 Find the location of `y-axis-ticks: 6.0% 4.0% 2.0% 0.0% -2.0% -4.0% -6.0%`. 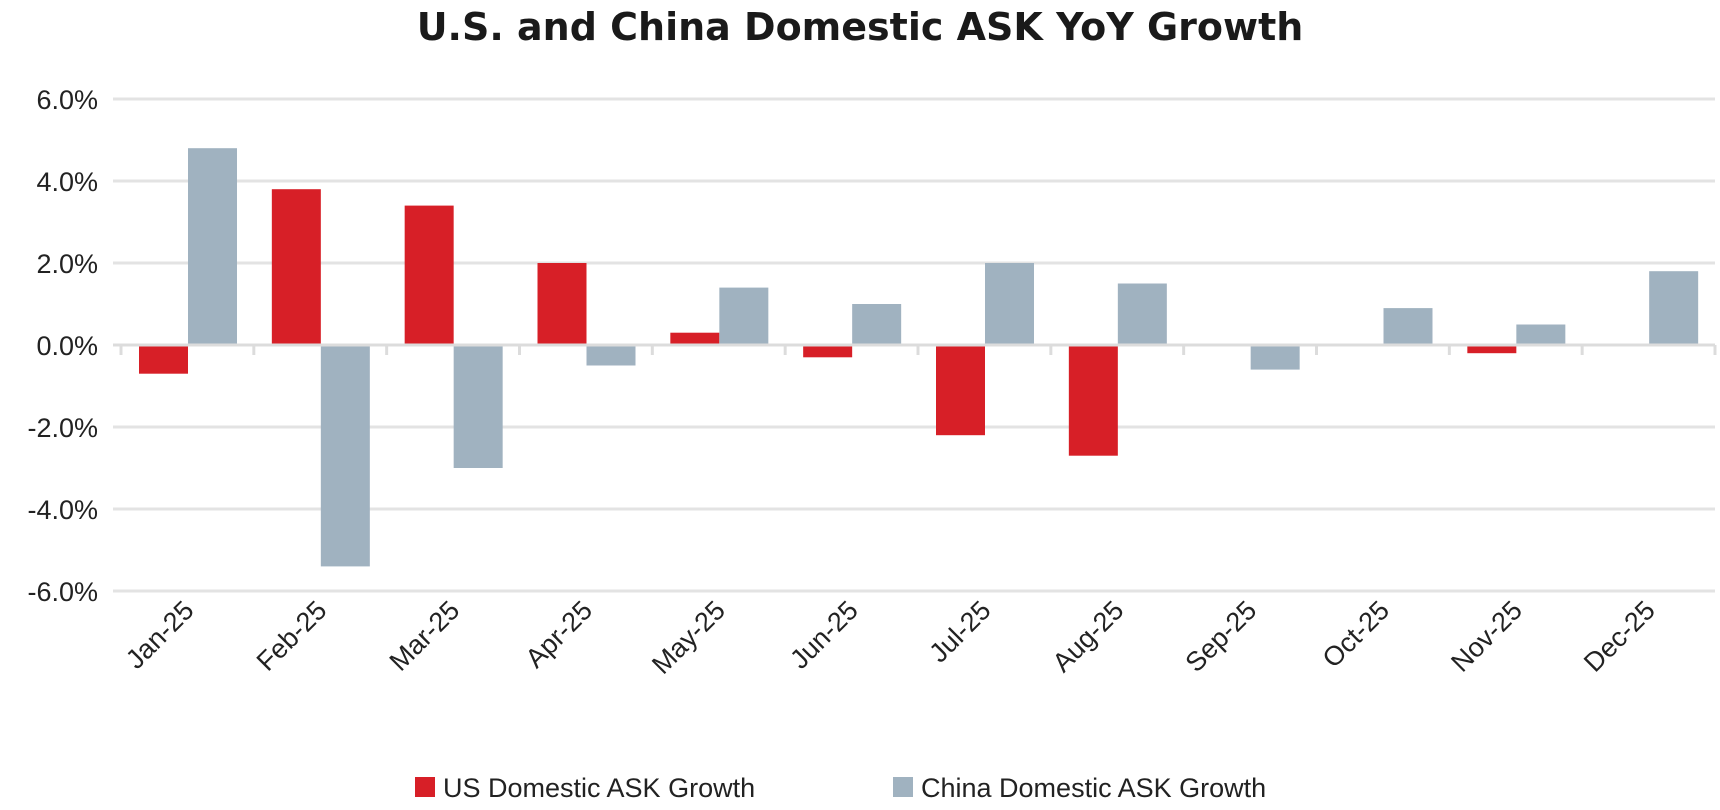

y-axis-ticks: 6.0% 4.0% 2.0% 0.0% -2.0% -4.0% -6.0% is located at coordinates (62, 346).